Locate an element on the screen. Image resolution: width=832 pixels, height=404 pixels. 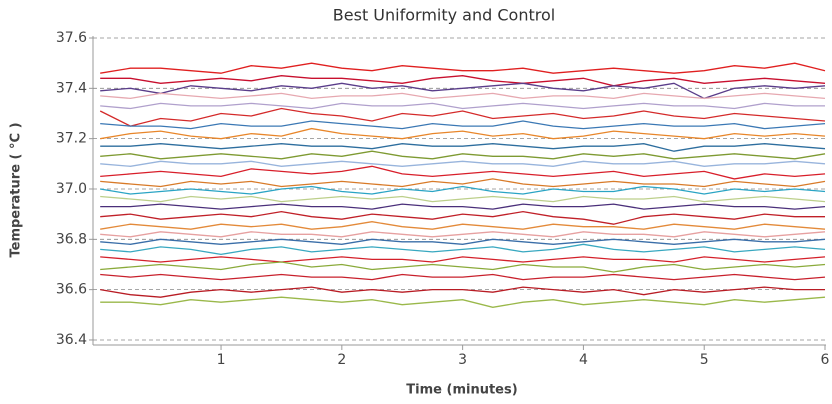
x-tick-label: 2 is located at coordinates (341, 360).